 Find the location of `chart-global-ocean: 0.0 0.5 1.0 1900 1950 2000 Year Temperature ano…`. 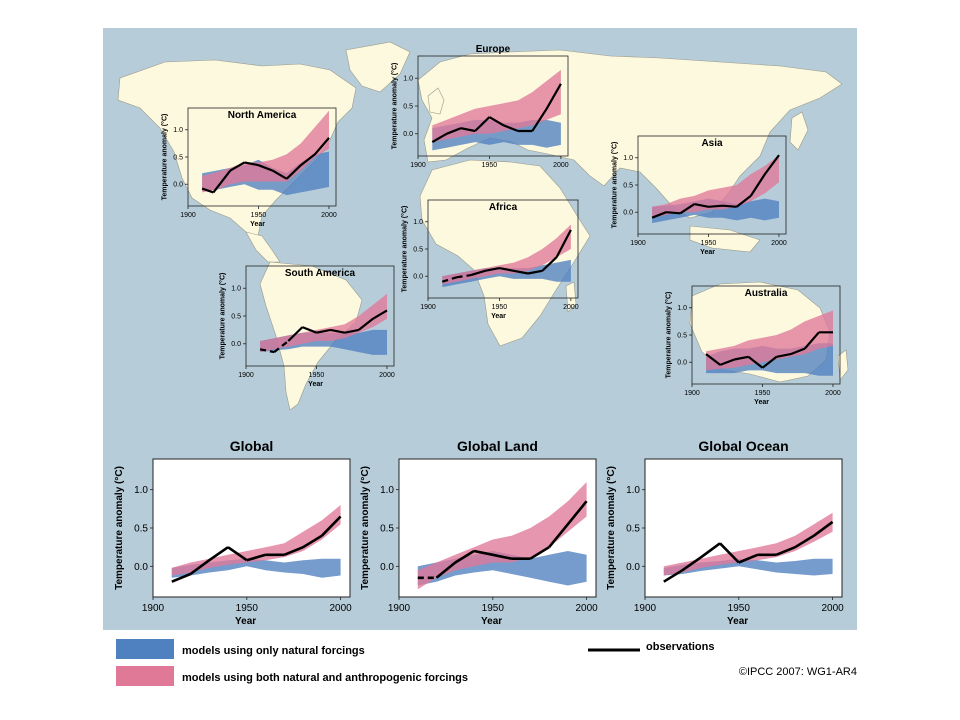

chart-global-ocean: 0.0 0.5 1.0 1900 1950 2000 Year Temperature ano… is located at coordinates (725, 532).